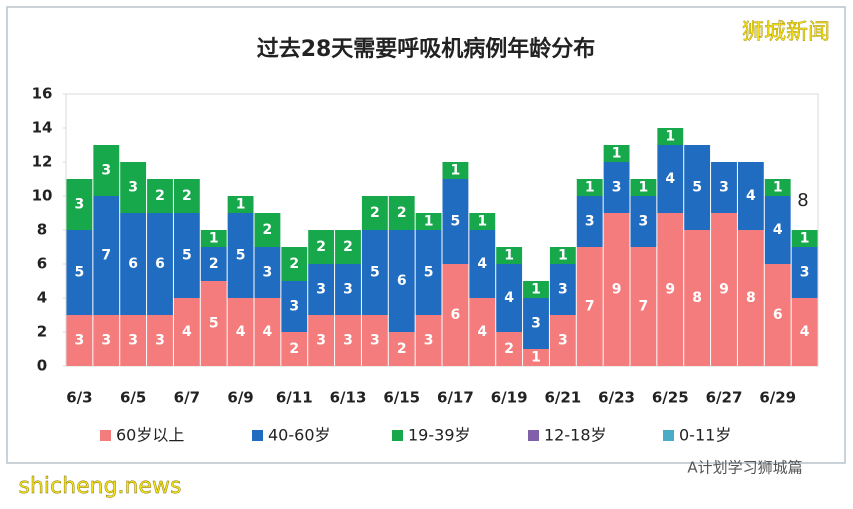  What do you see at coordinates (42, 196) in the screenshot?
I see `y-tick-label: 10` at bounding box center [42, 196].